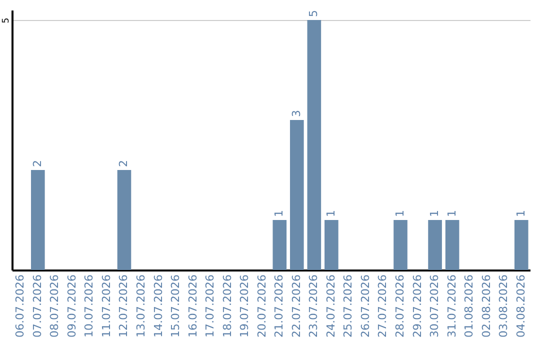  I want to click on x-tick-label: 14.07.2026, so click(158, 306).